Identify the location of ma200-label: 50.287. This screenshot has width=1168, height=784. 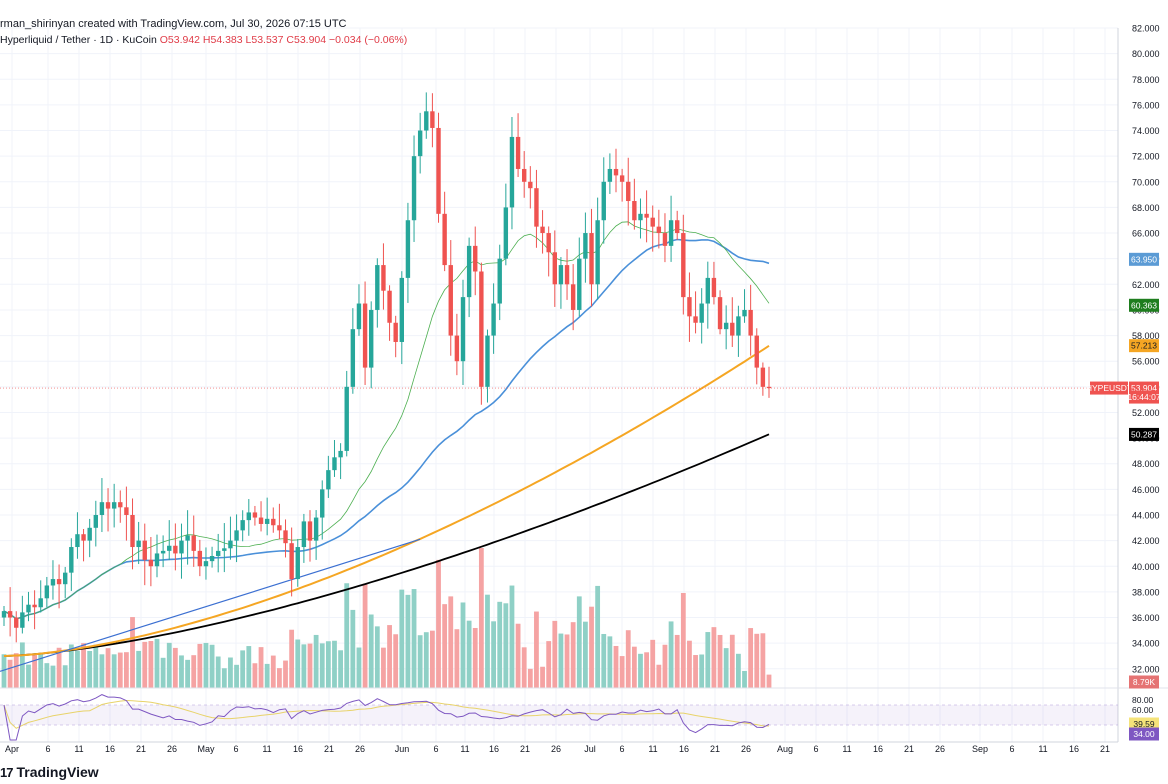
(1144, 434).